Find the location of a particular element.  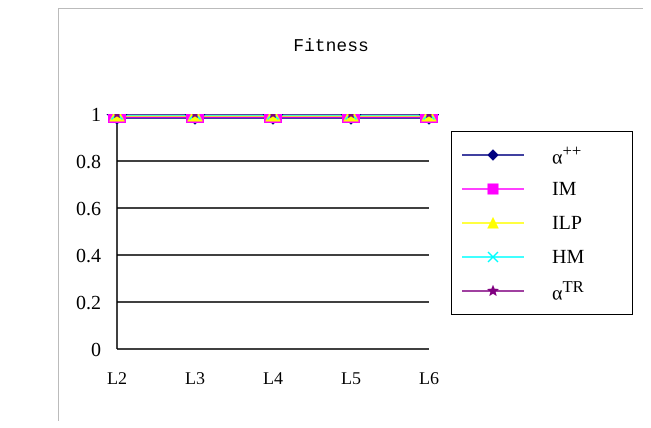

y-tick-label: 1 is located at coordinates (96, 115).